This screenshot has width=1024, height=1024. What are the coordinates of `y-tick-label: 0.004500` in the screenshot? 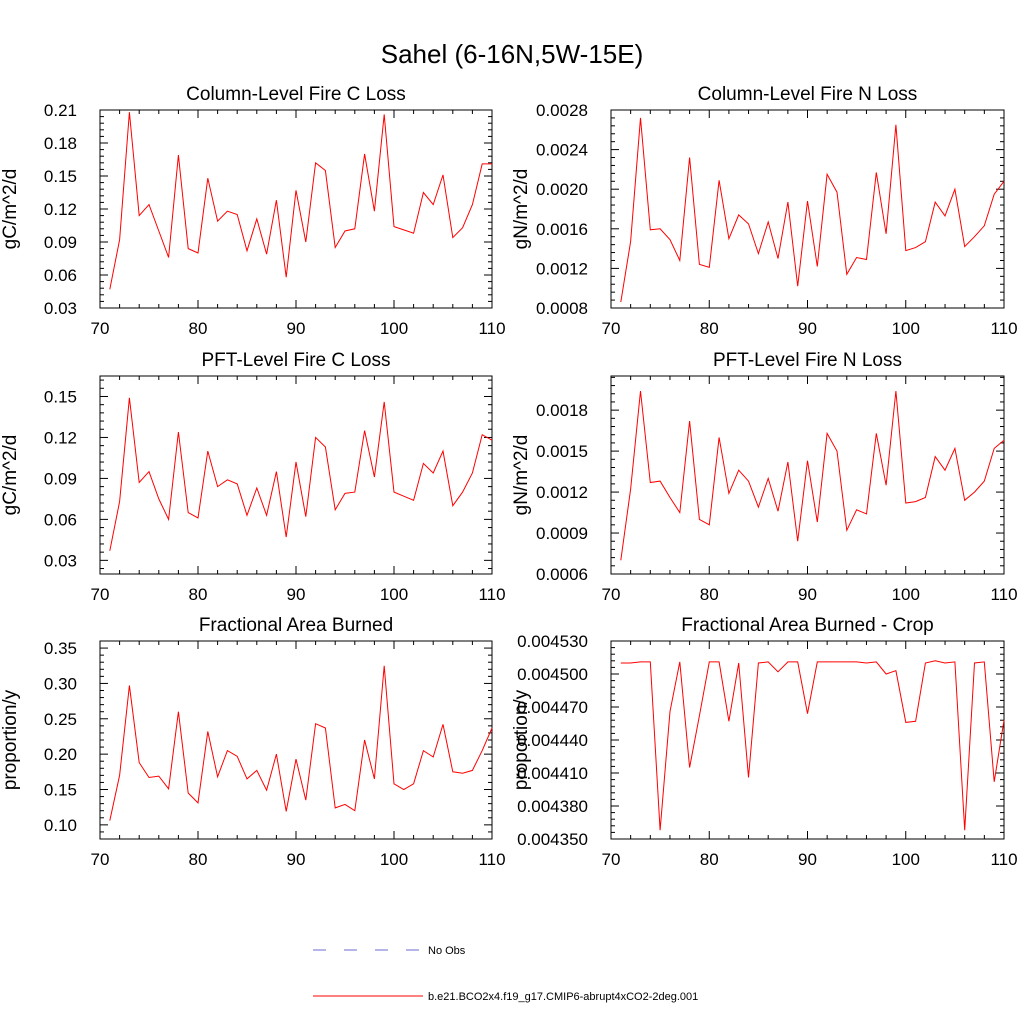 It's located at (552, 674).